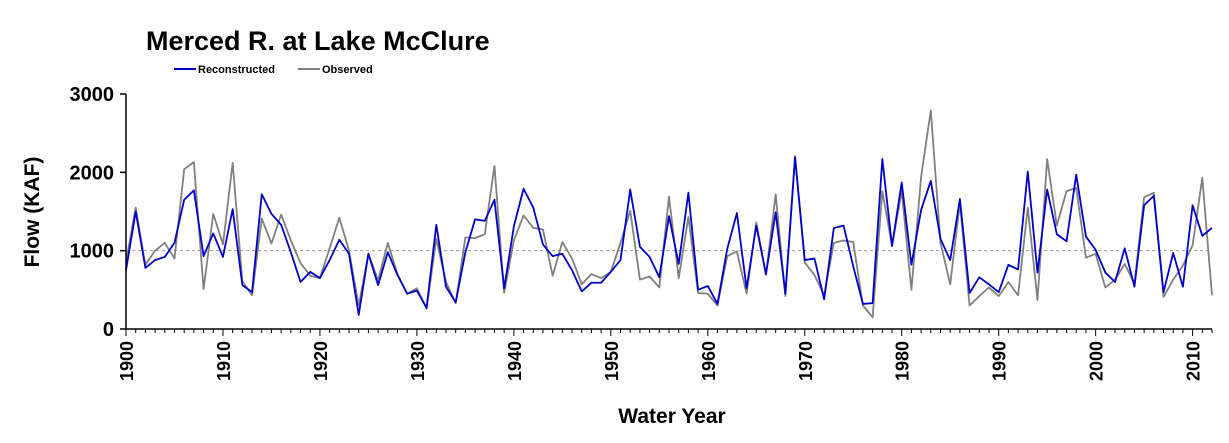  Describe the element at coordinates (321, 361) in the screenshot. I see `x-tick-label: 1920` at that location.